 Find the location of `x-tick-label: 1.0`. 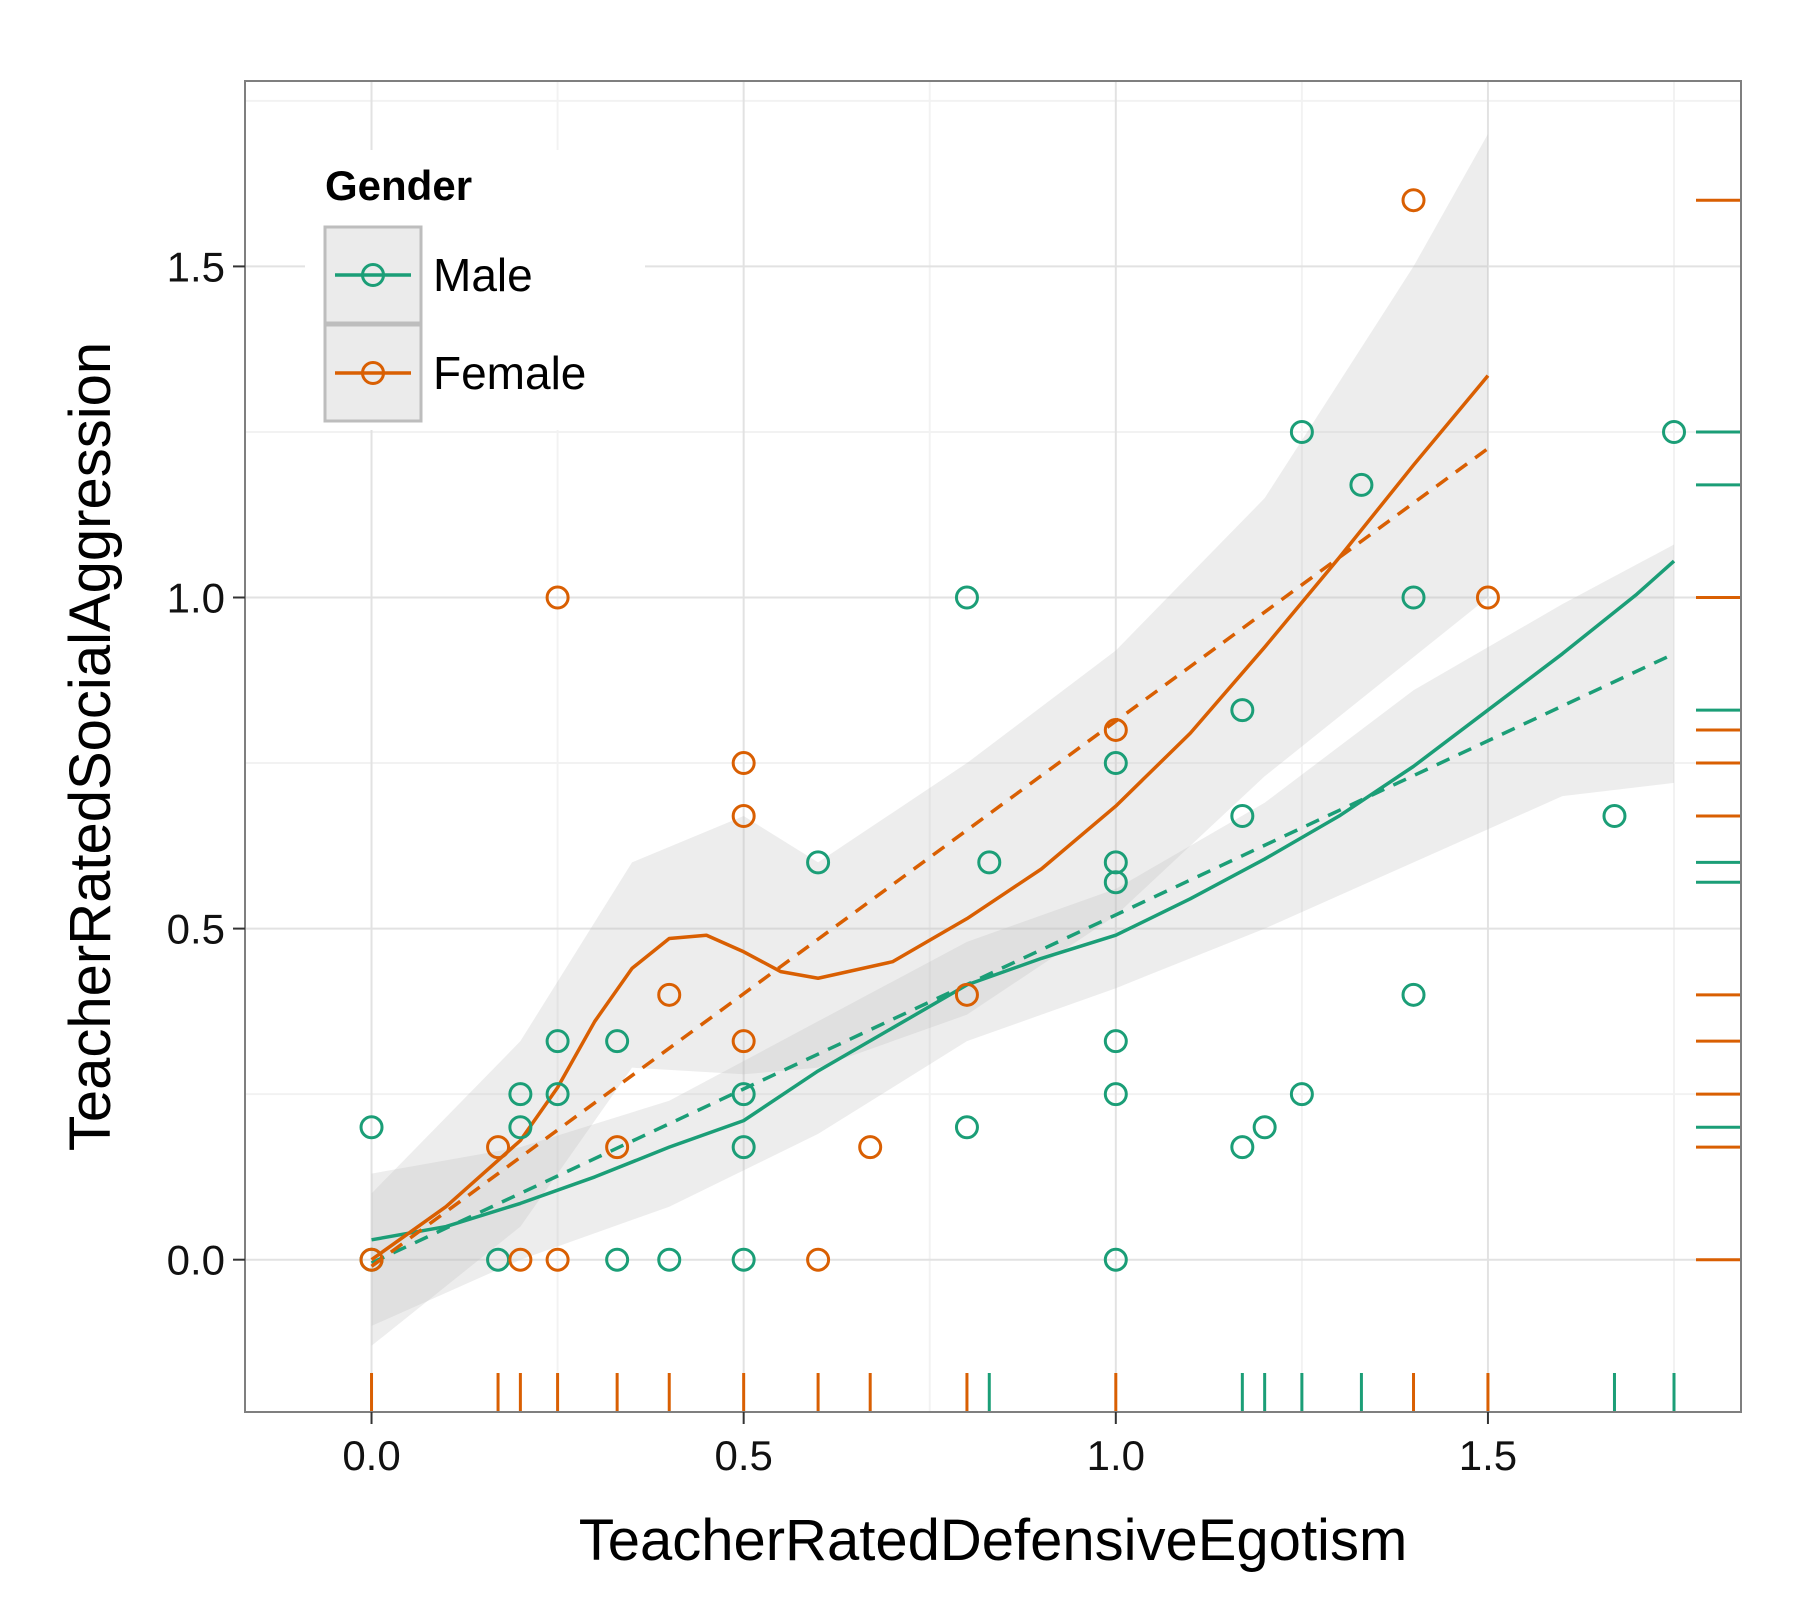

x-tick-label: 1.0 is located at coordinates (1116, 1455).